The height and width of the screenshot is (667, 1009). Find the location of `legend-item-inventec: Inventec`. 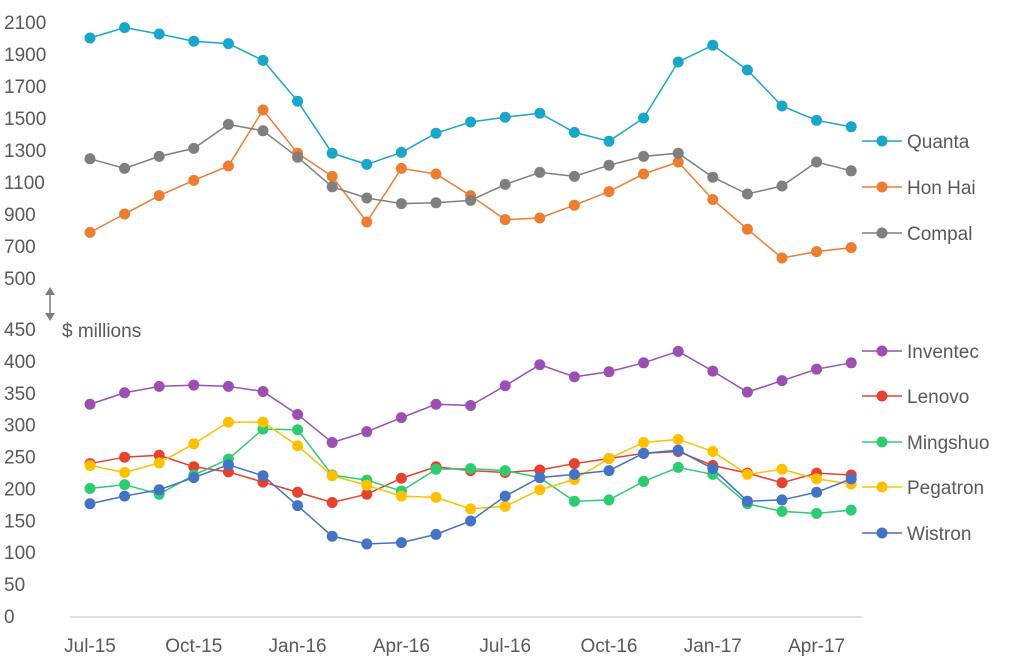

legend-item-inventec: Inventec is located at coordinates (920, 352).